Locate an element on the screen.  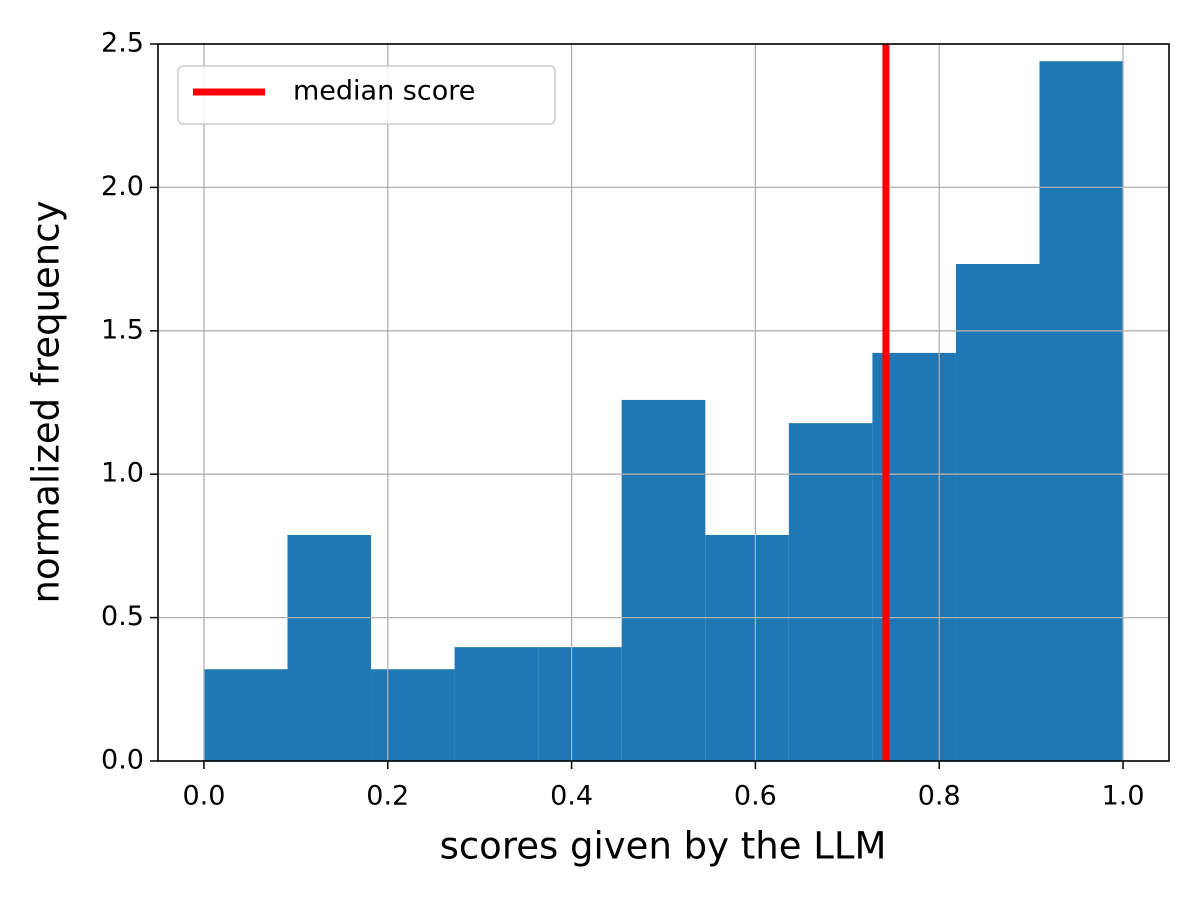
y-tick-label: 2.0 is located at coordinates (122, 186).